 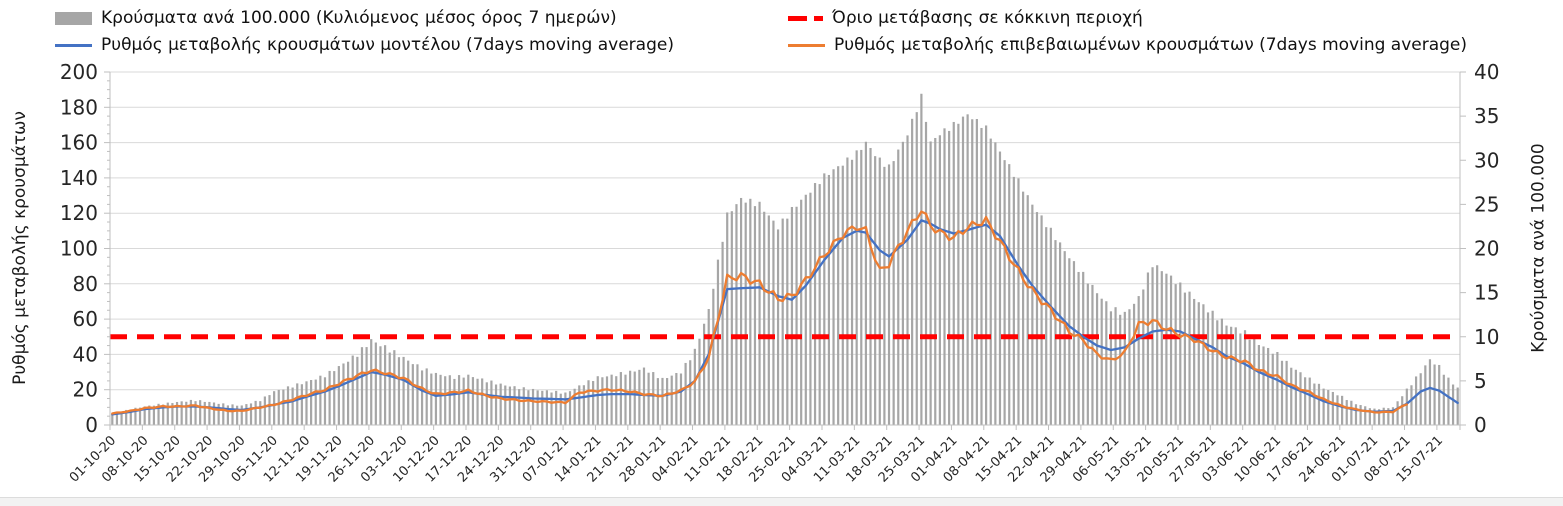 What do you see at coordinates (79, 249) in the screenshot?
I see `svg-text: 100` at bounding box center [79, 249].